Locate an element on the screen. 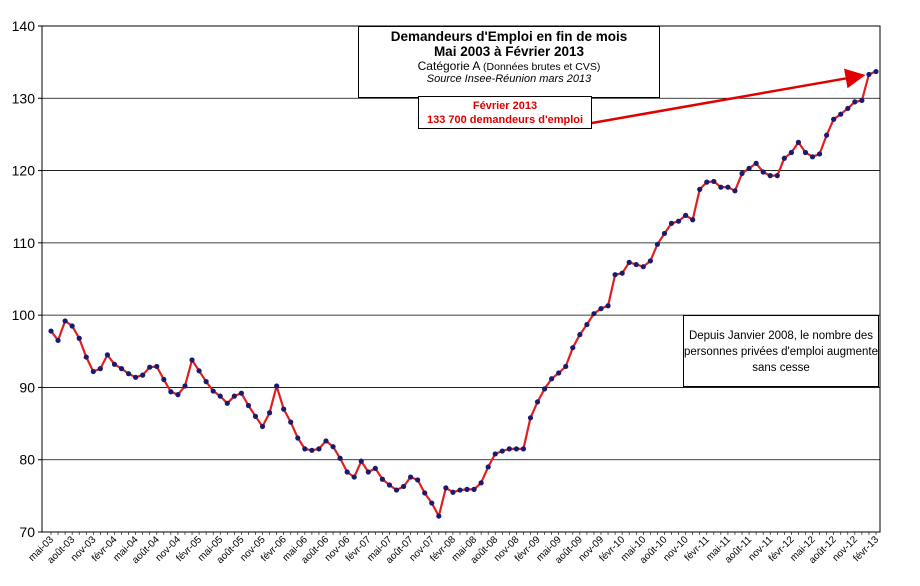  y-axis: 70 80 90 100 110 120 130 140 is located at coordinates (27, 279).